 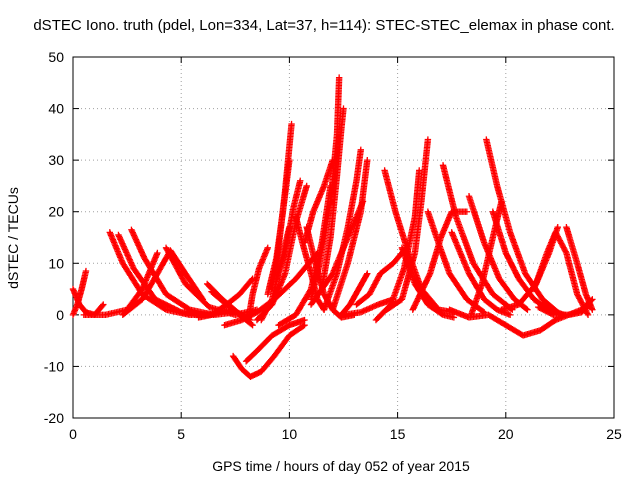 What do you see at coordinates (73, 434) in the screenshot?
I see `x-tick-label: 0` at bounding box center [73, 434].